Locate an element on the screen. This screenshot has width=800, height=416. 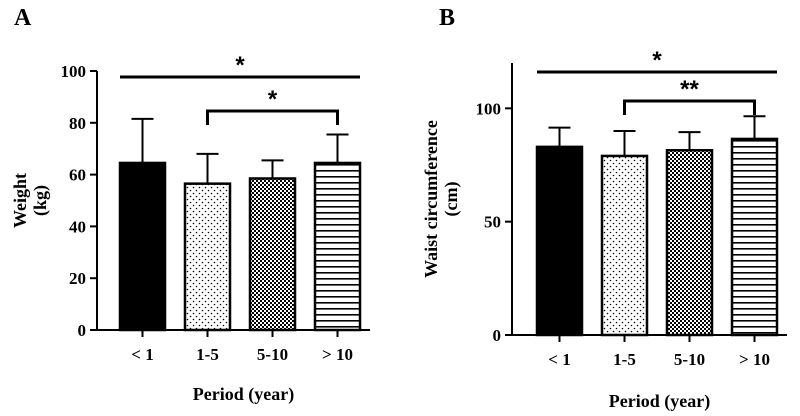
y-tick-label: 60 is located at coordinates (77, 175).